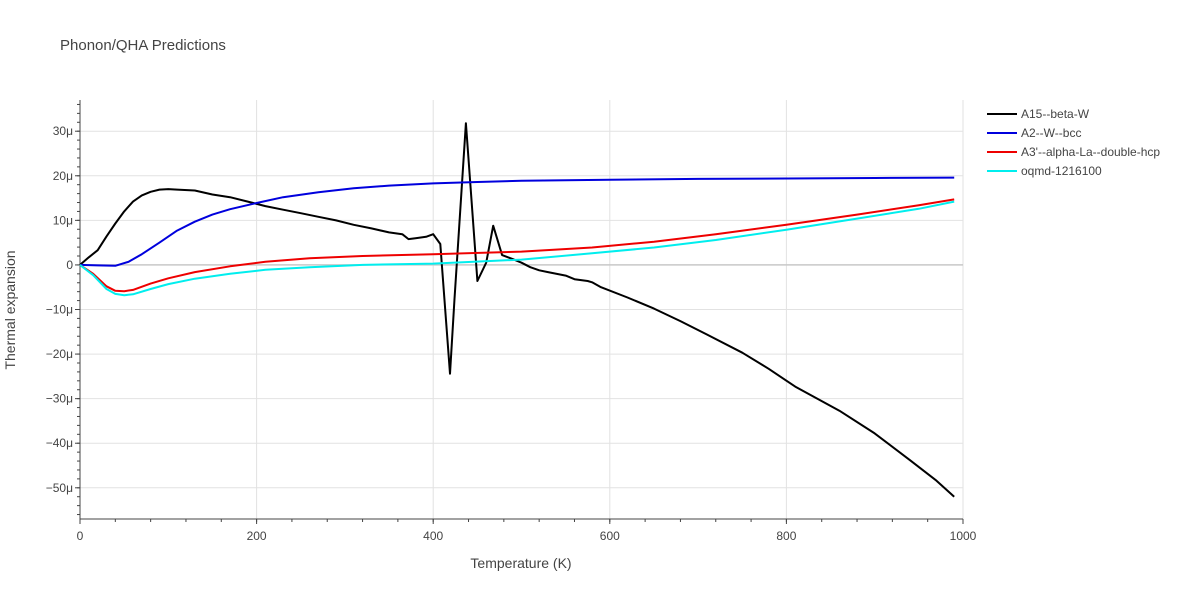  I want to click on legend-item: oqmd-1216100, so click(1044, 171).